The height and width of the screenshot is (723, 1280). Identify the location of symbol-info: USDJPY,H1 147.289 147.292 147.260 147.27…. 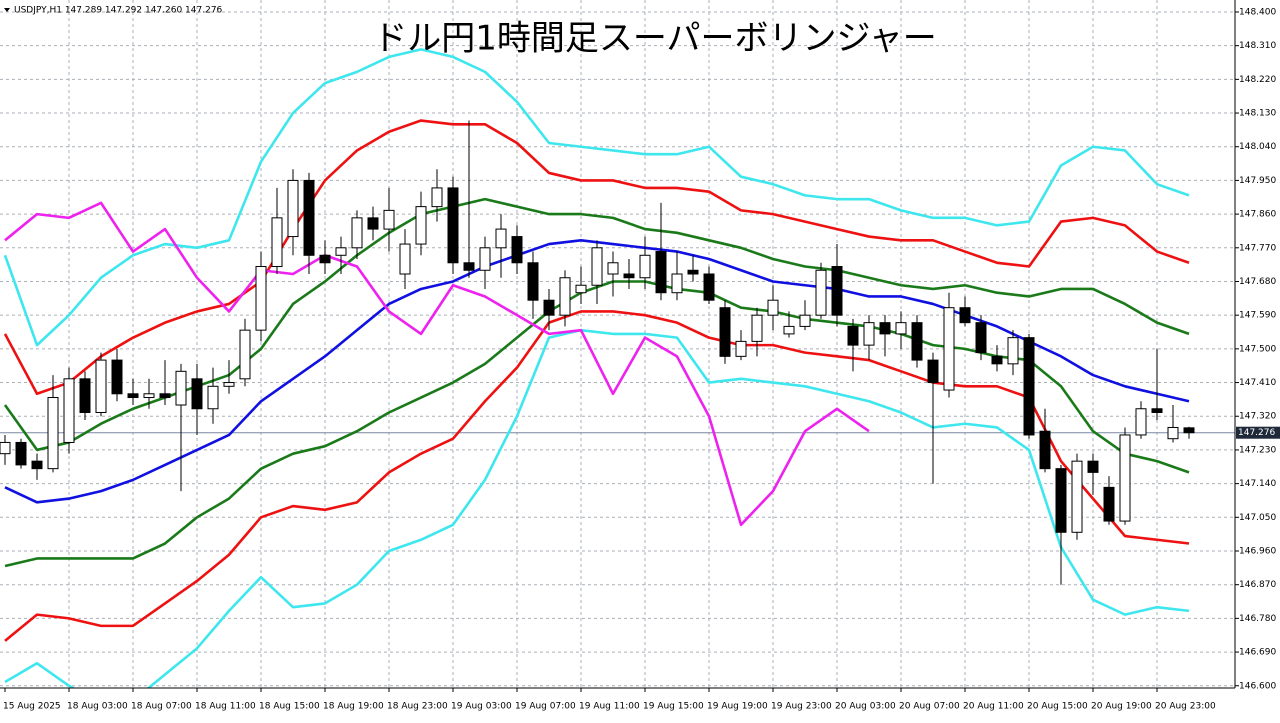
(118, 11).